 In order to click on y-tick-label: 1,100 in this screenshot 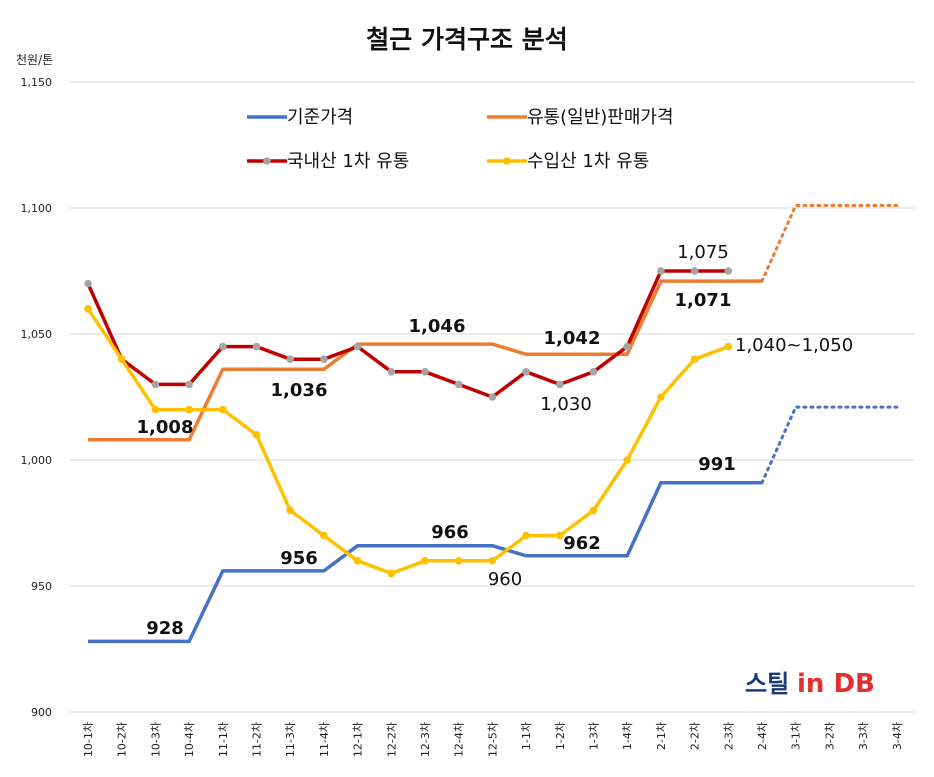, I will do `click(37, 208)`.